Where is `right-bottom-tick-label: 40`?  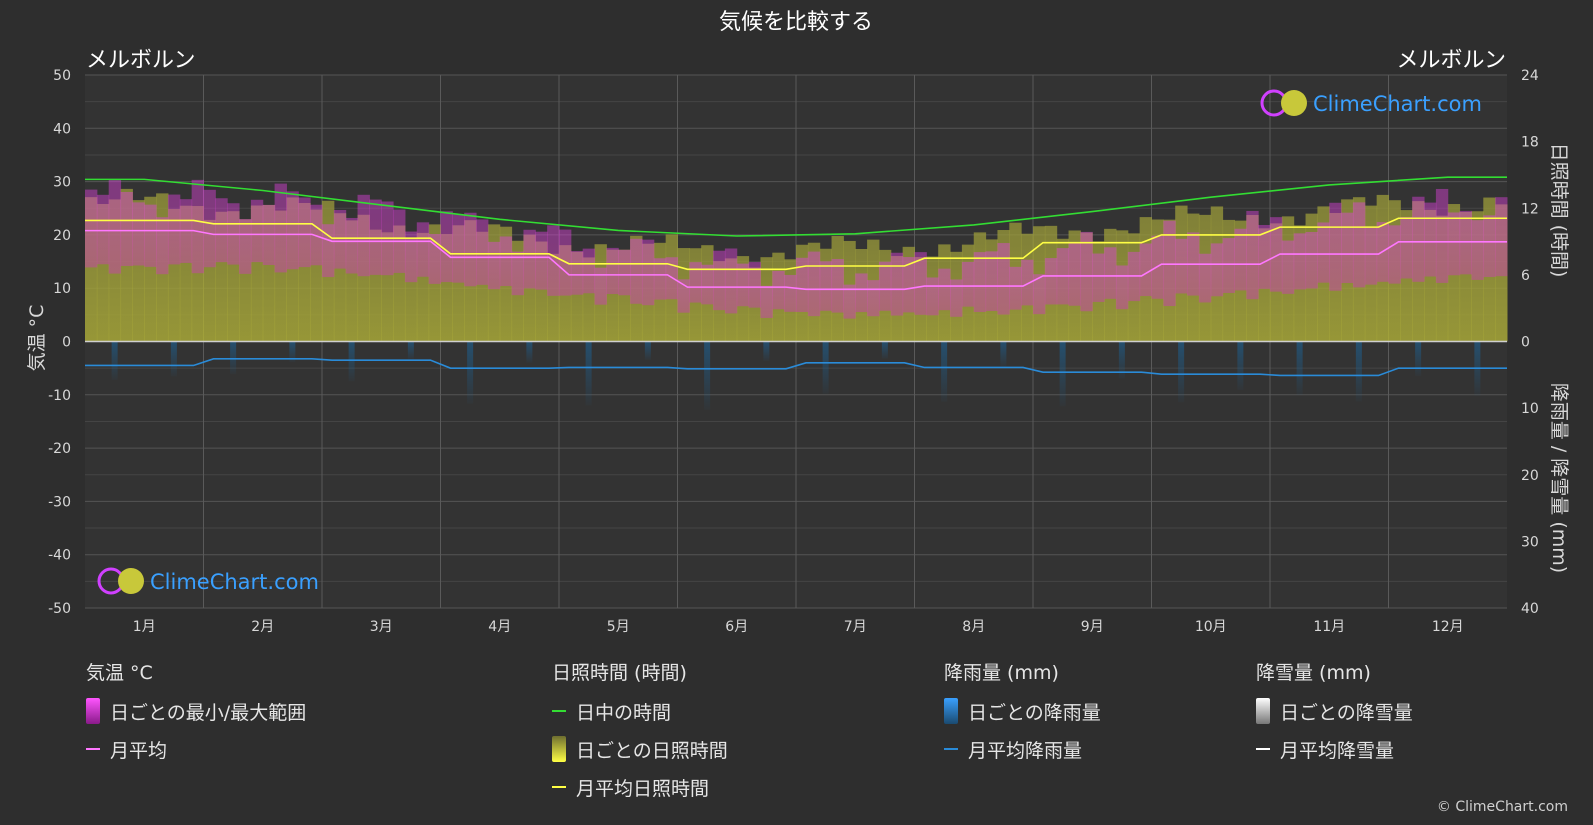
right-bottom-tick-label: 40 is located at coordinates (1530, 609).